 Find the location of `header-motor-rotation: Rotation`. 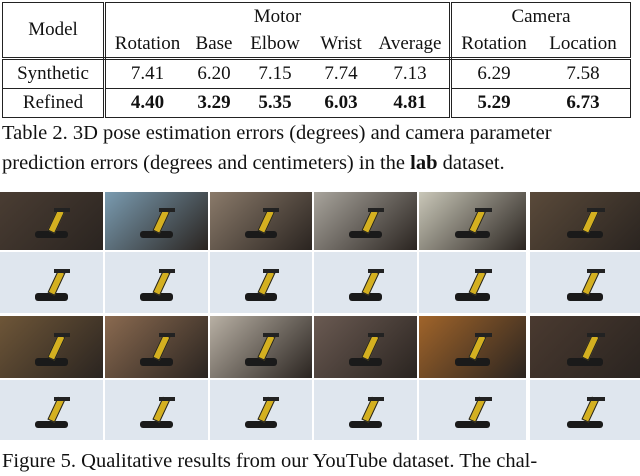

header-motor-rotation: Rotation is located at coordinates (146, 45).